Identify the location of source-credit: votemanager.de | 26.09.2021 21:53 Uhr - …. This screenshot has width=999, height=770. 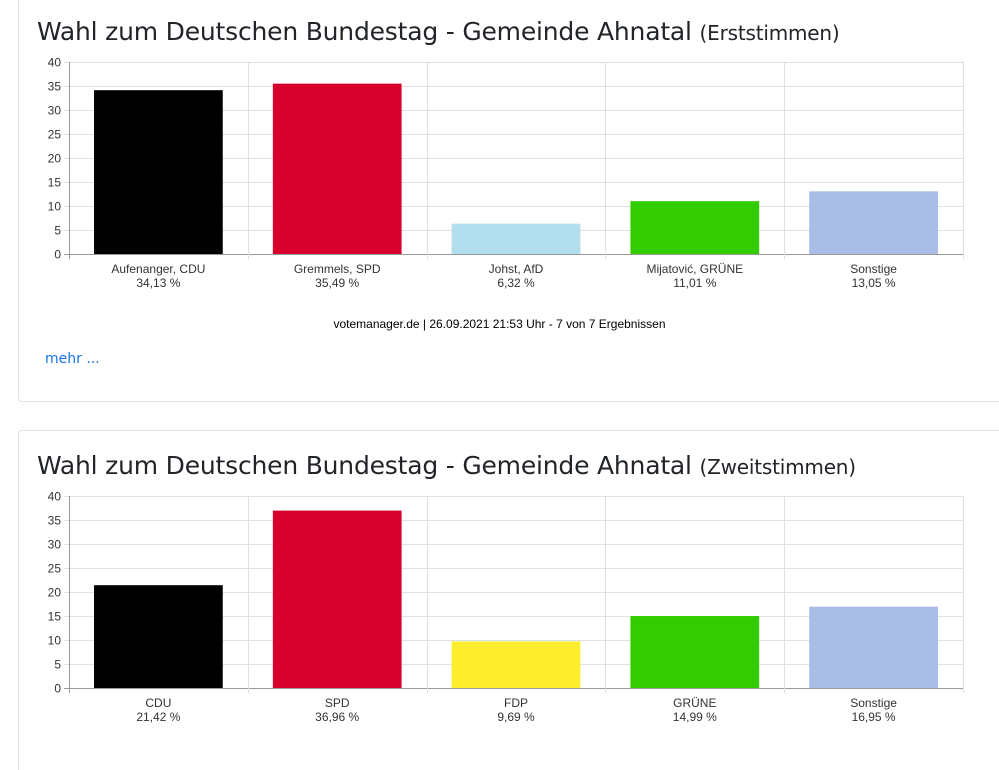
(499, 324).